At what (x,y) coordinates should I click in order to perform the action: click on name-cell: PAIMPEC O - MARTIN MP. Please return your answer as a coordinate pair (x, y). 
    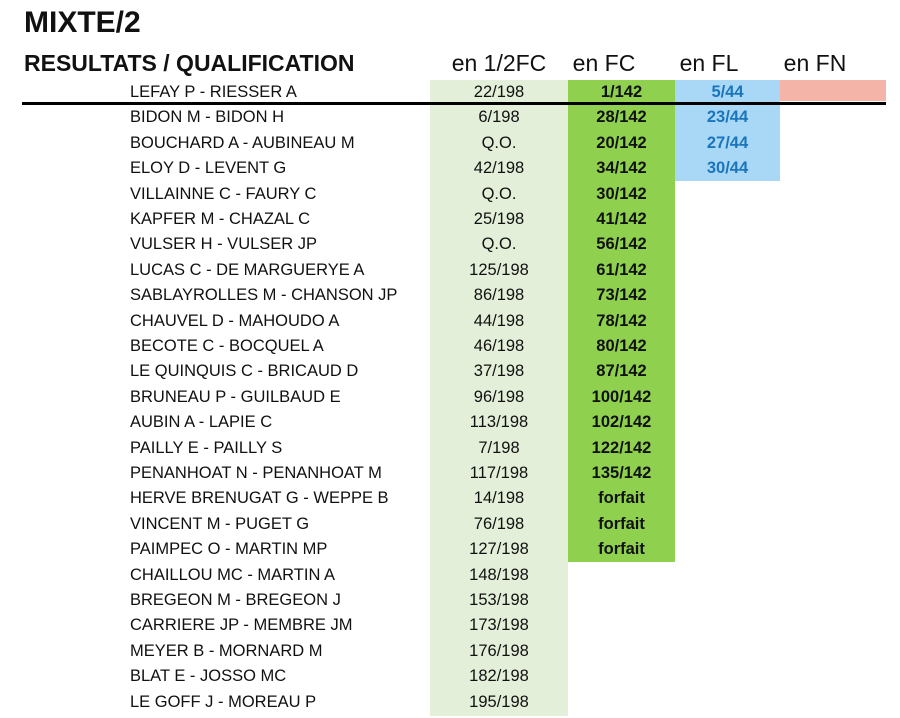
    Looking at the image, I should click on (229, 549).